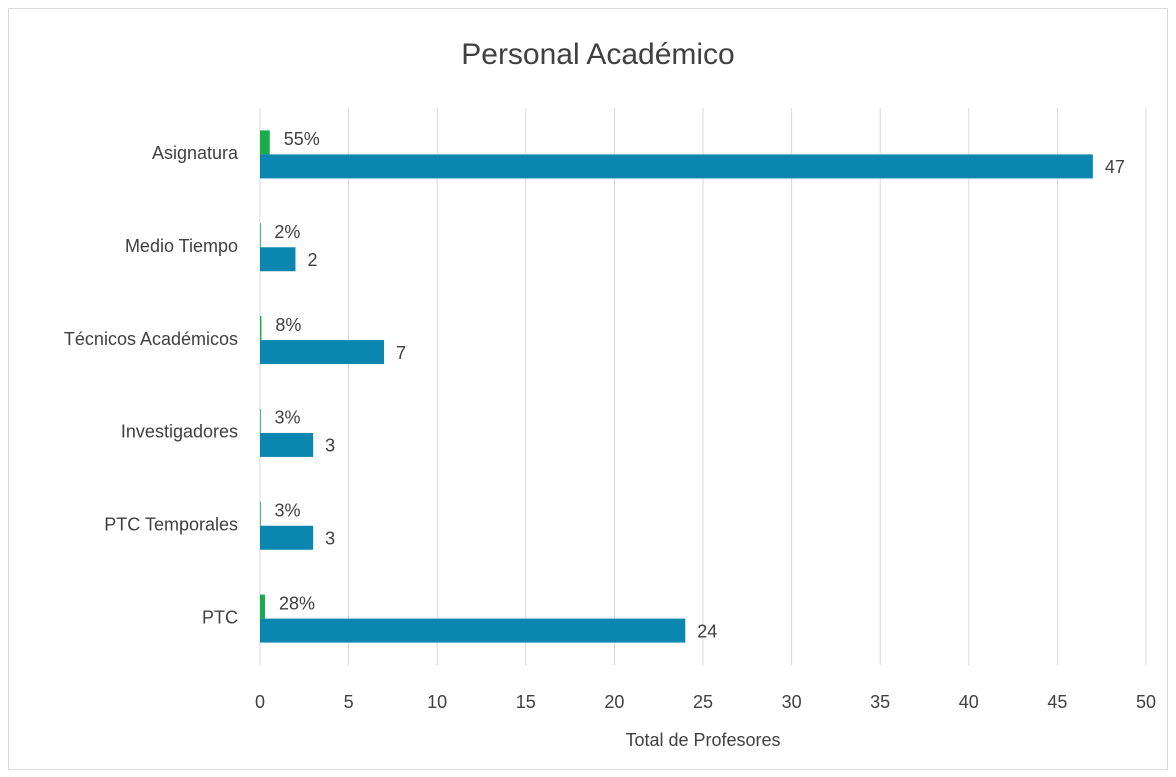 The width and height of the screenshot is (1176, 777). Describe the element at coordinates (151, 339) in the screenshot. I see `y-tick-label: Técnicos Académicos` at that location.